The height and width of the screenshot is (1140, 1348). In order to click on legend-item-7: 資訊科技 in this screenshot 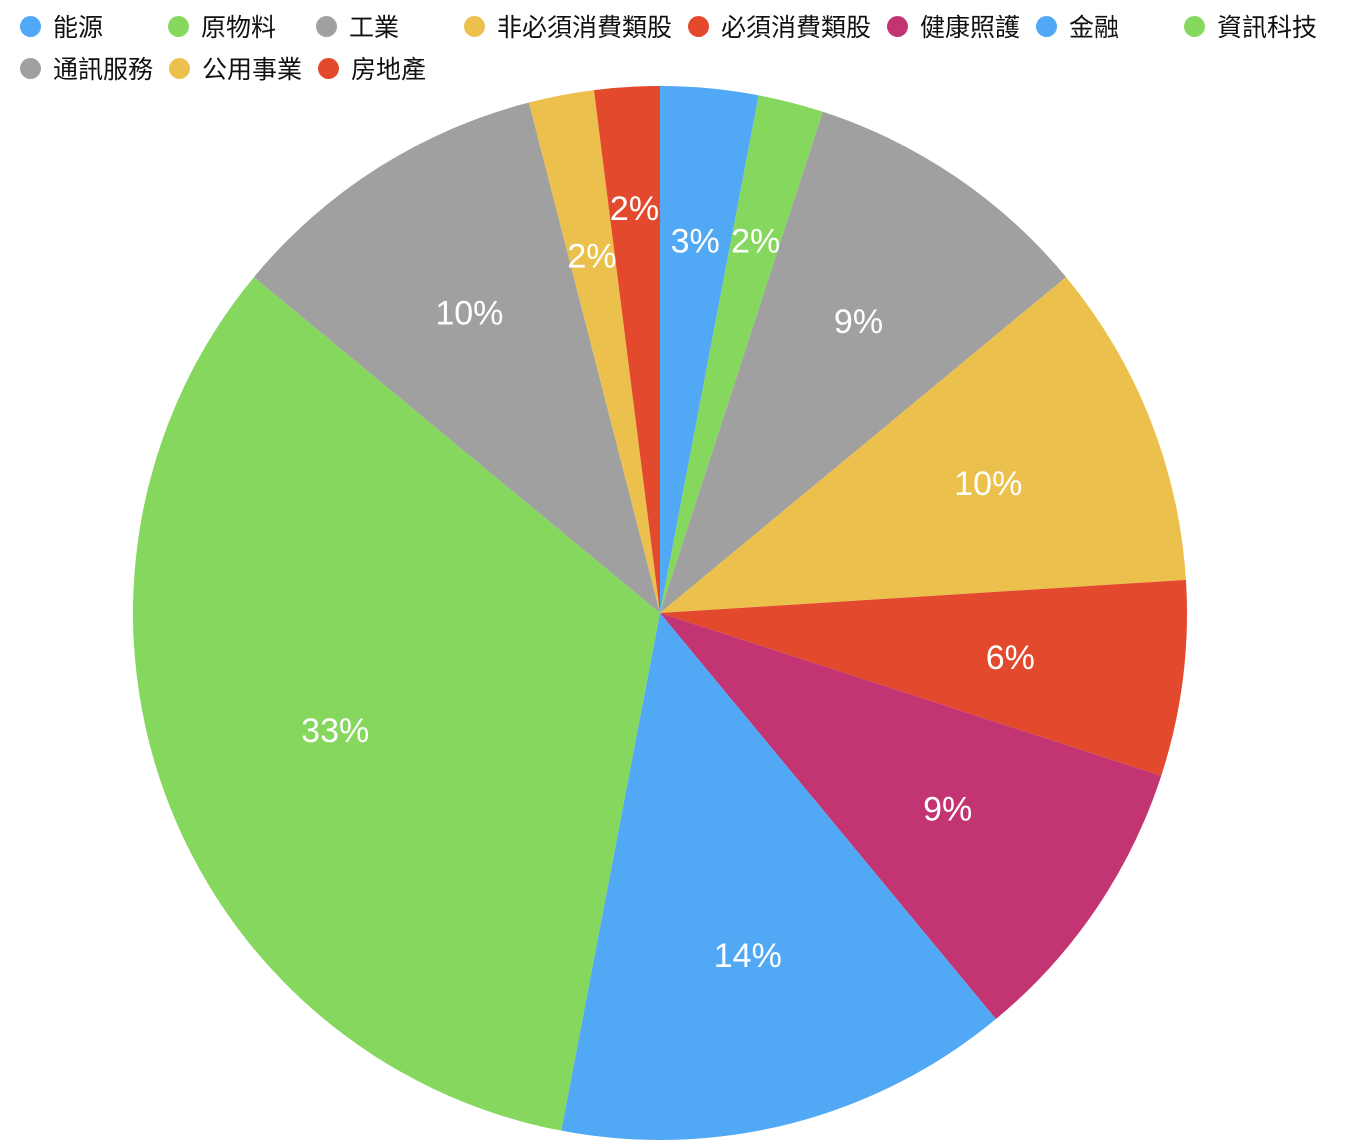, I will do `click(1250, 26)`.